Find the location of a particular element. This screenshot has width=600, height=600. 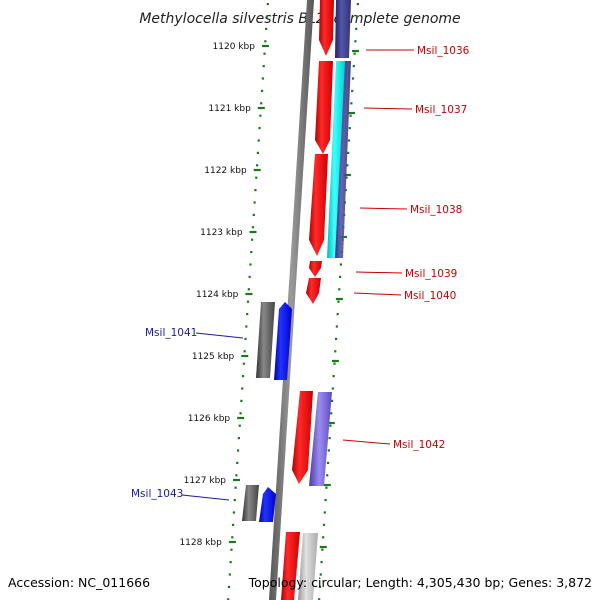

tick-label: 1123 kbp is located at coordinates (221, 233).